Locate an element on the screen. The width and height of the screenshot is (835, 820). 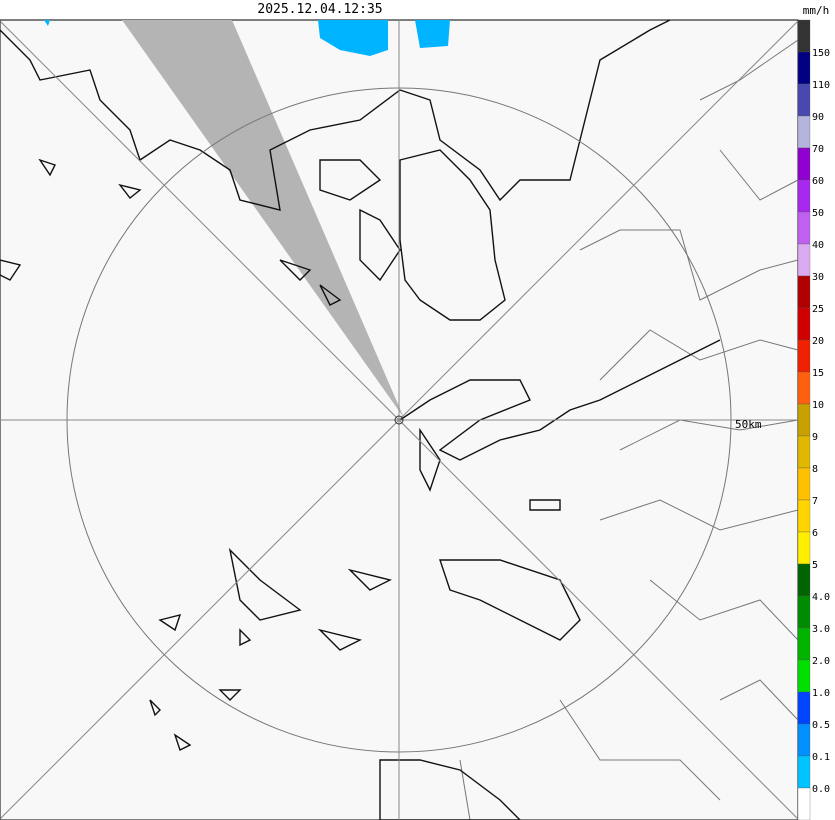
legend-label: 0.0 is located at coordinates (821, 789).